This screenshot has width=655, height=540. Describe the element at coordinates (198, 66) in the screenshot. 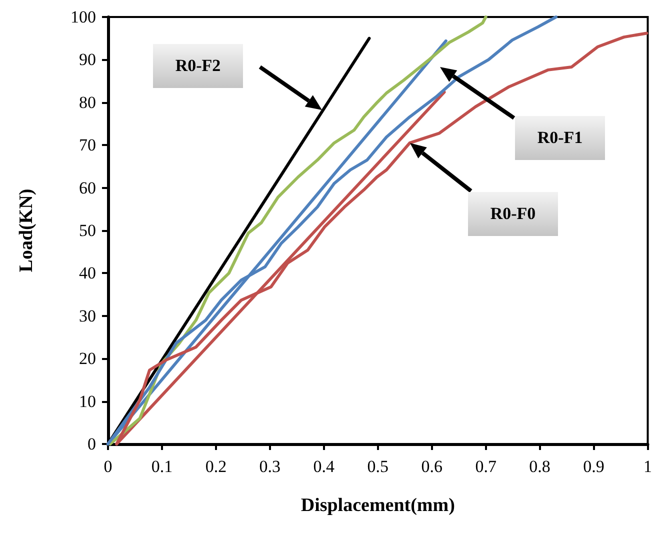

I see `annotation: R0-F2` at that location.